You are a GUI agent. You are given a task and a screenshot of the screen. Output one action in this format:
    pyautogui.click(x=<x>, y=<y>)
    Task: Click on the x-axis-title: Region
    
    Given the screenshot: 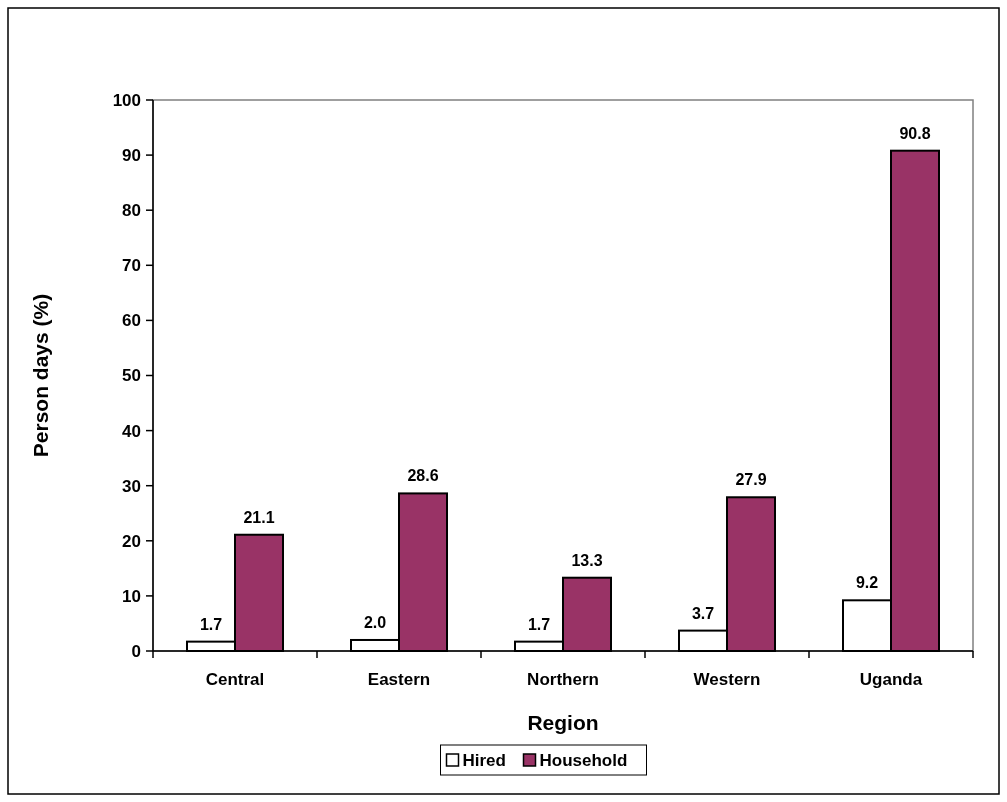 What is the action you would take?
    pyautogui.click(x=563, y=722)
    